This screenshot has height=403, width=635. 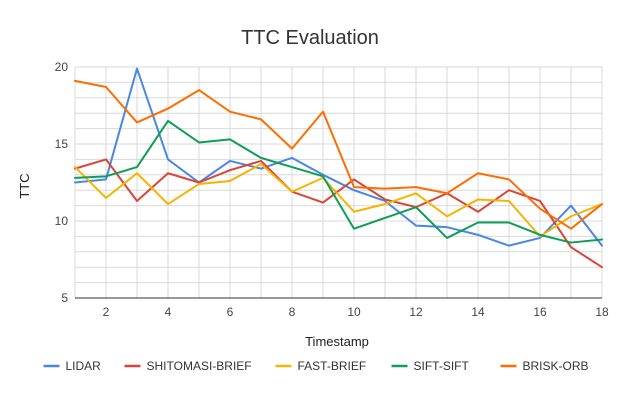 What do you see at coordinates (292, 312) in the screenshot?
I see `x-tick-label: 8` at bounding box center [292, 312].